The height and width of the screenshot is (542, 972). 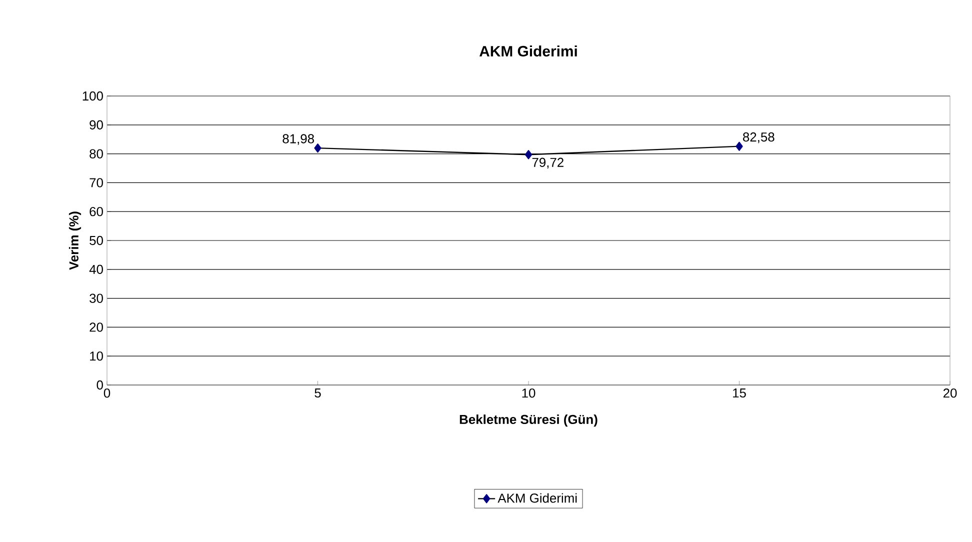 What do you see at coordinates (529, 420) in the screenshot?
I see `x-axis-title: Bekletme Süresi (Gün)` at bounding box center [529, 420].